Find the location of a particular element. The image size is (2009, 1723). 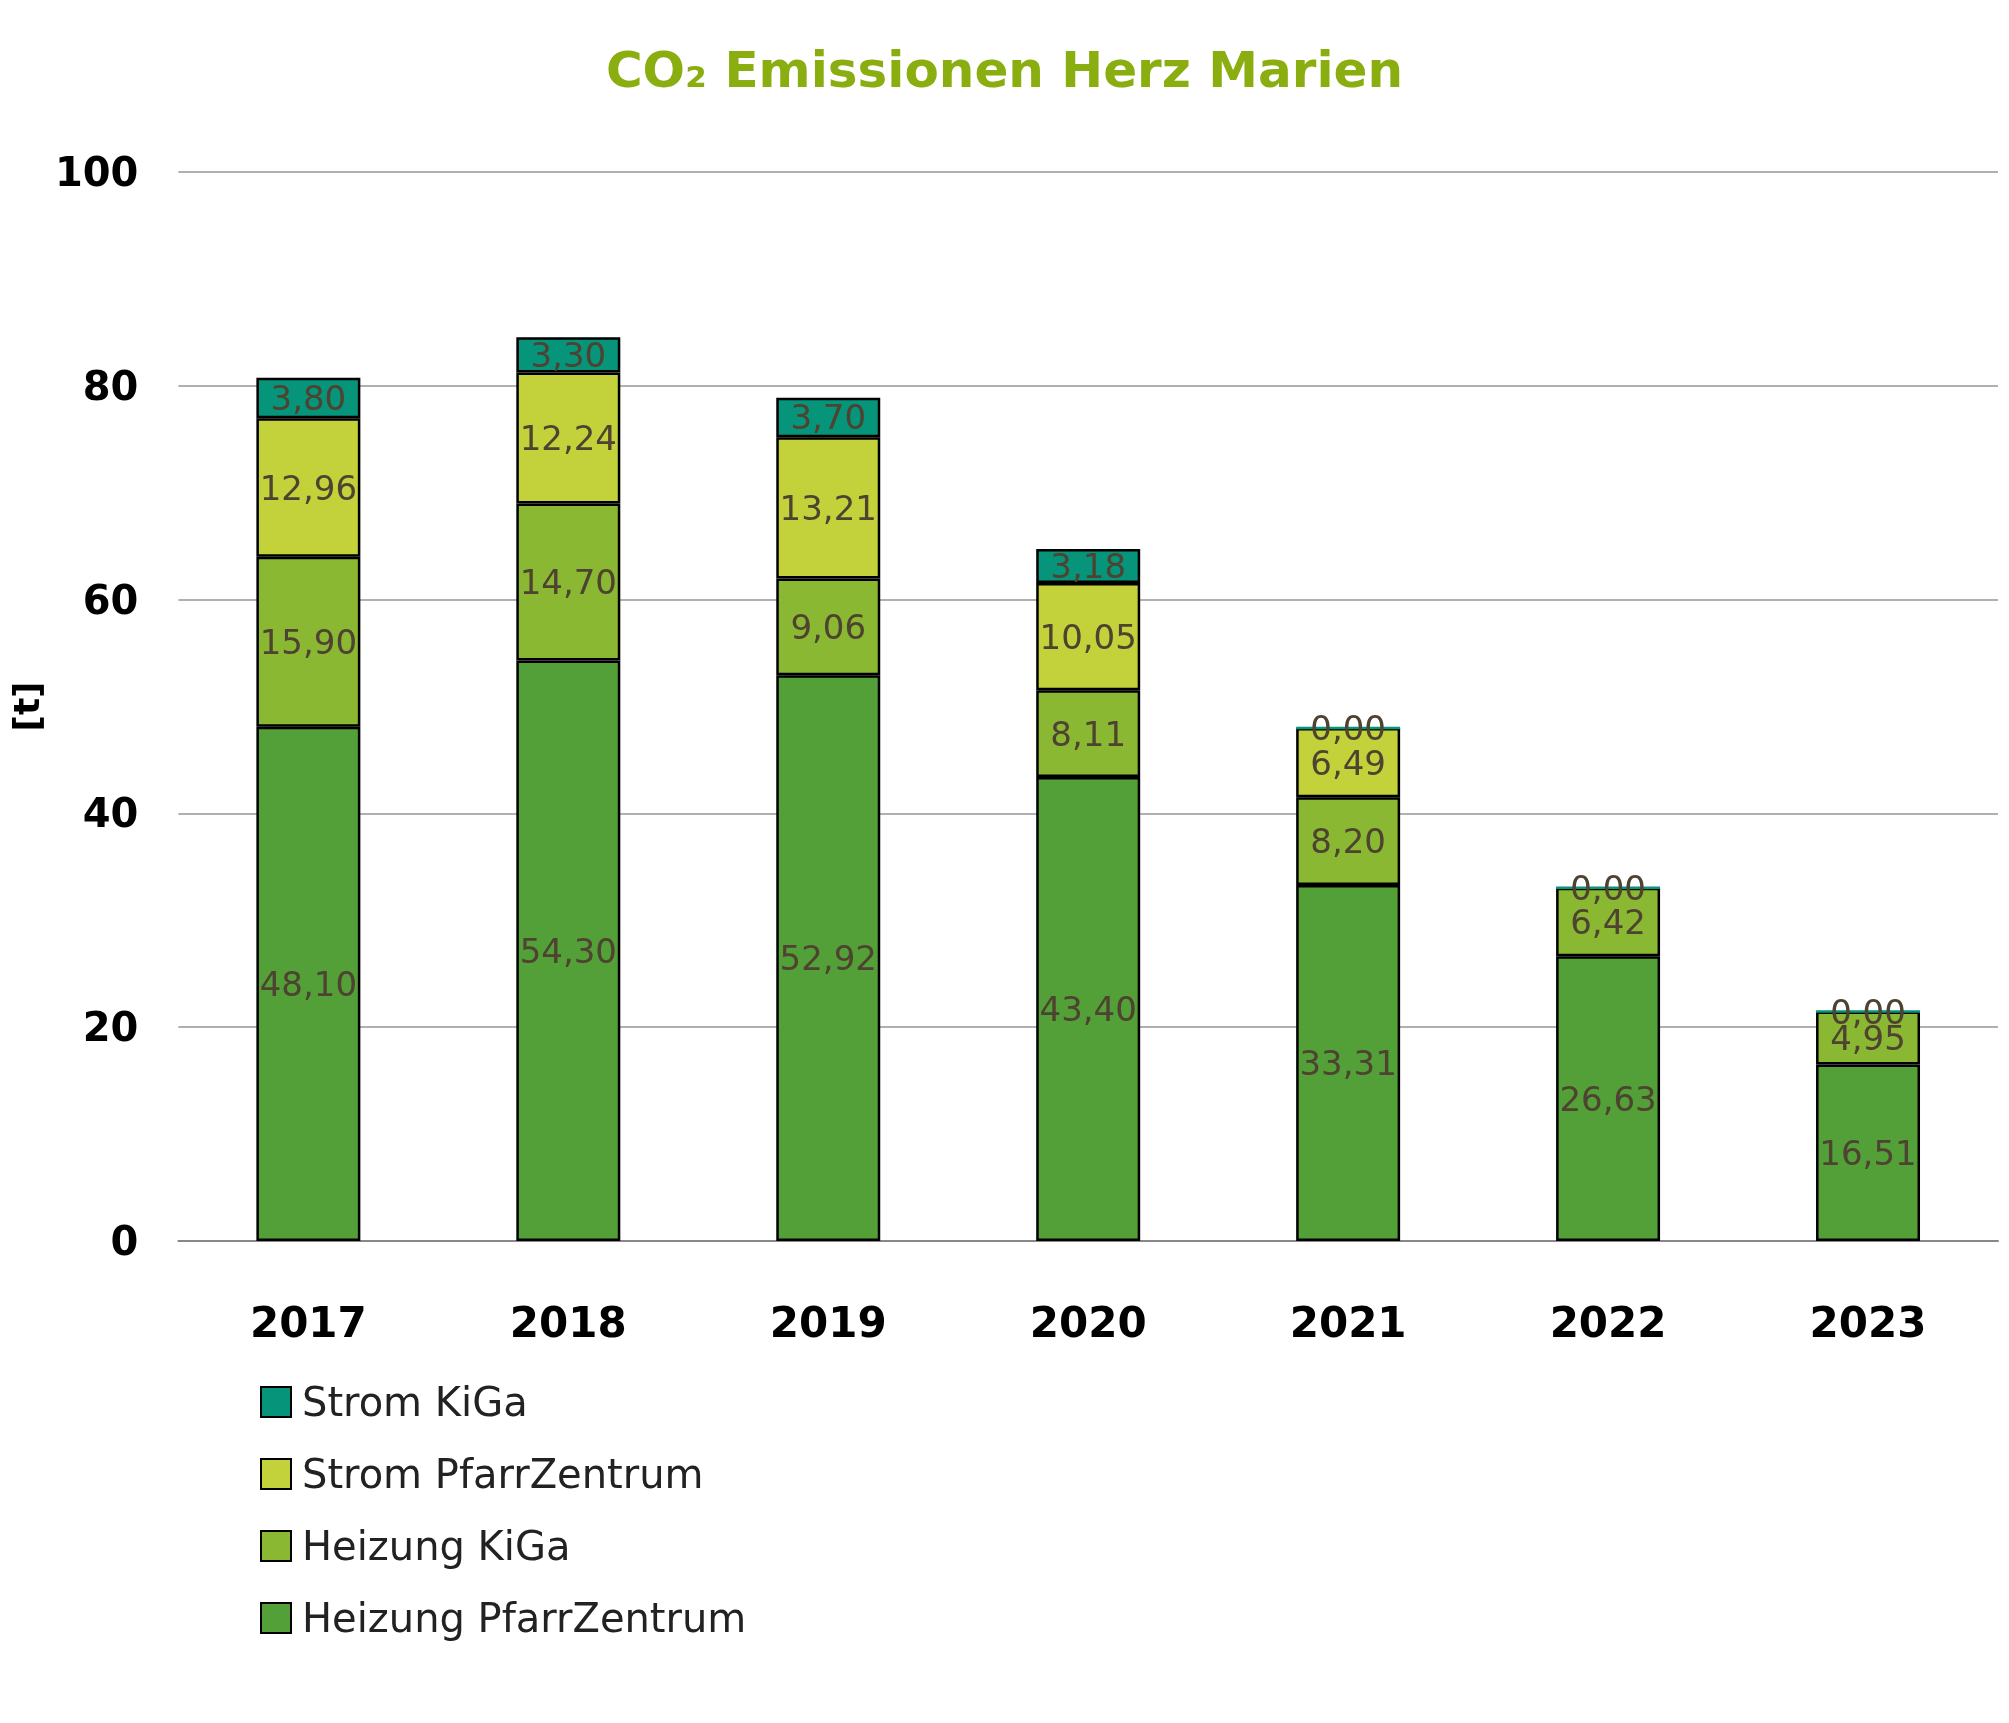

data-label: 54,30 is located at coordinates (568, 950).